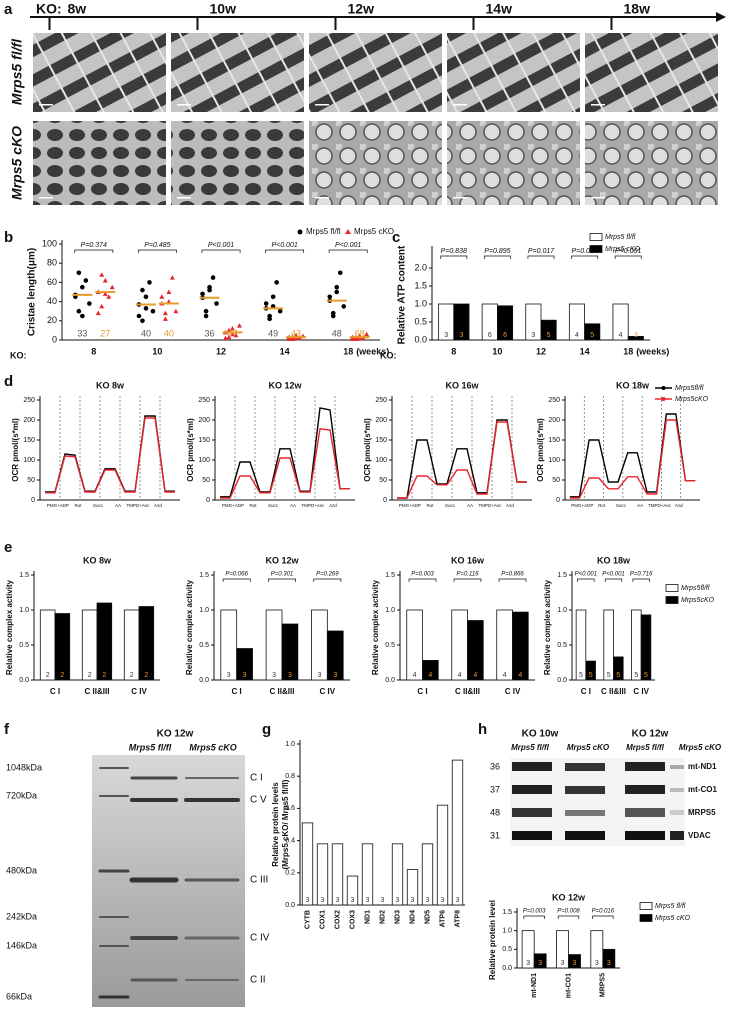 This screenshot has width=730, height=1017. Describe the element at coordinates (700, 747) in the screenshot. I see `lane-label: Mrps5 cKO` at that location.